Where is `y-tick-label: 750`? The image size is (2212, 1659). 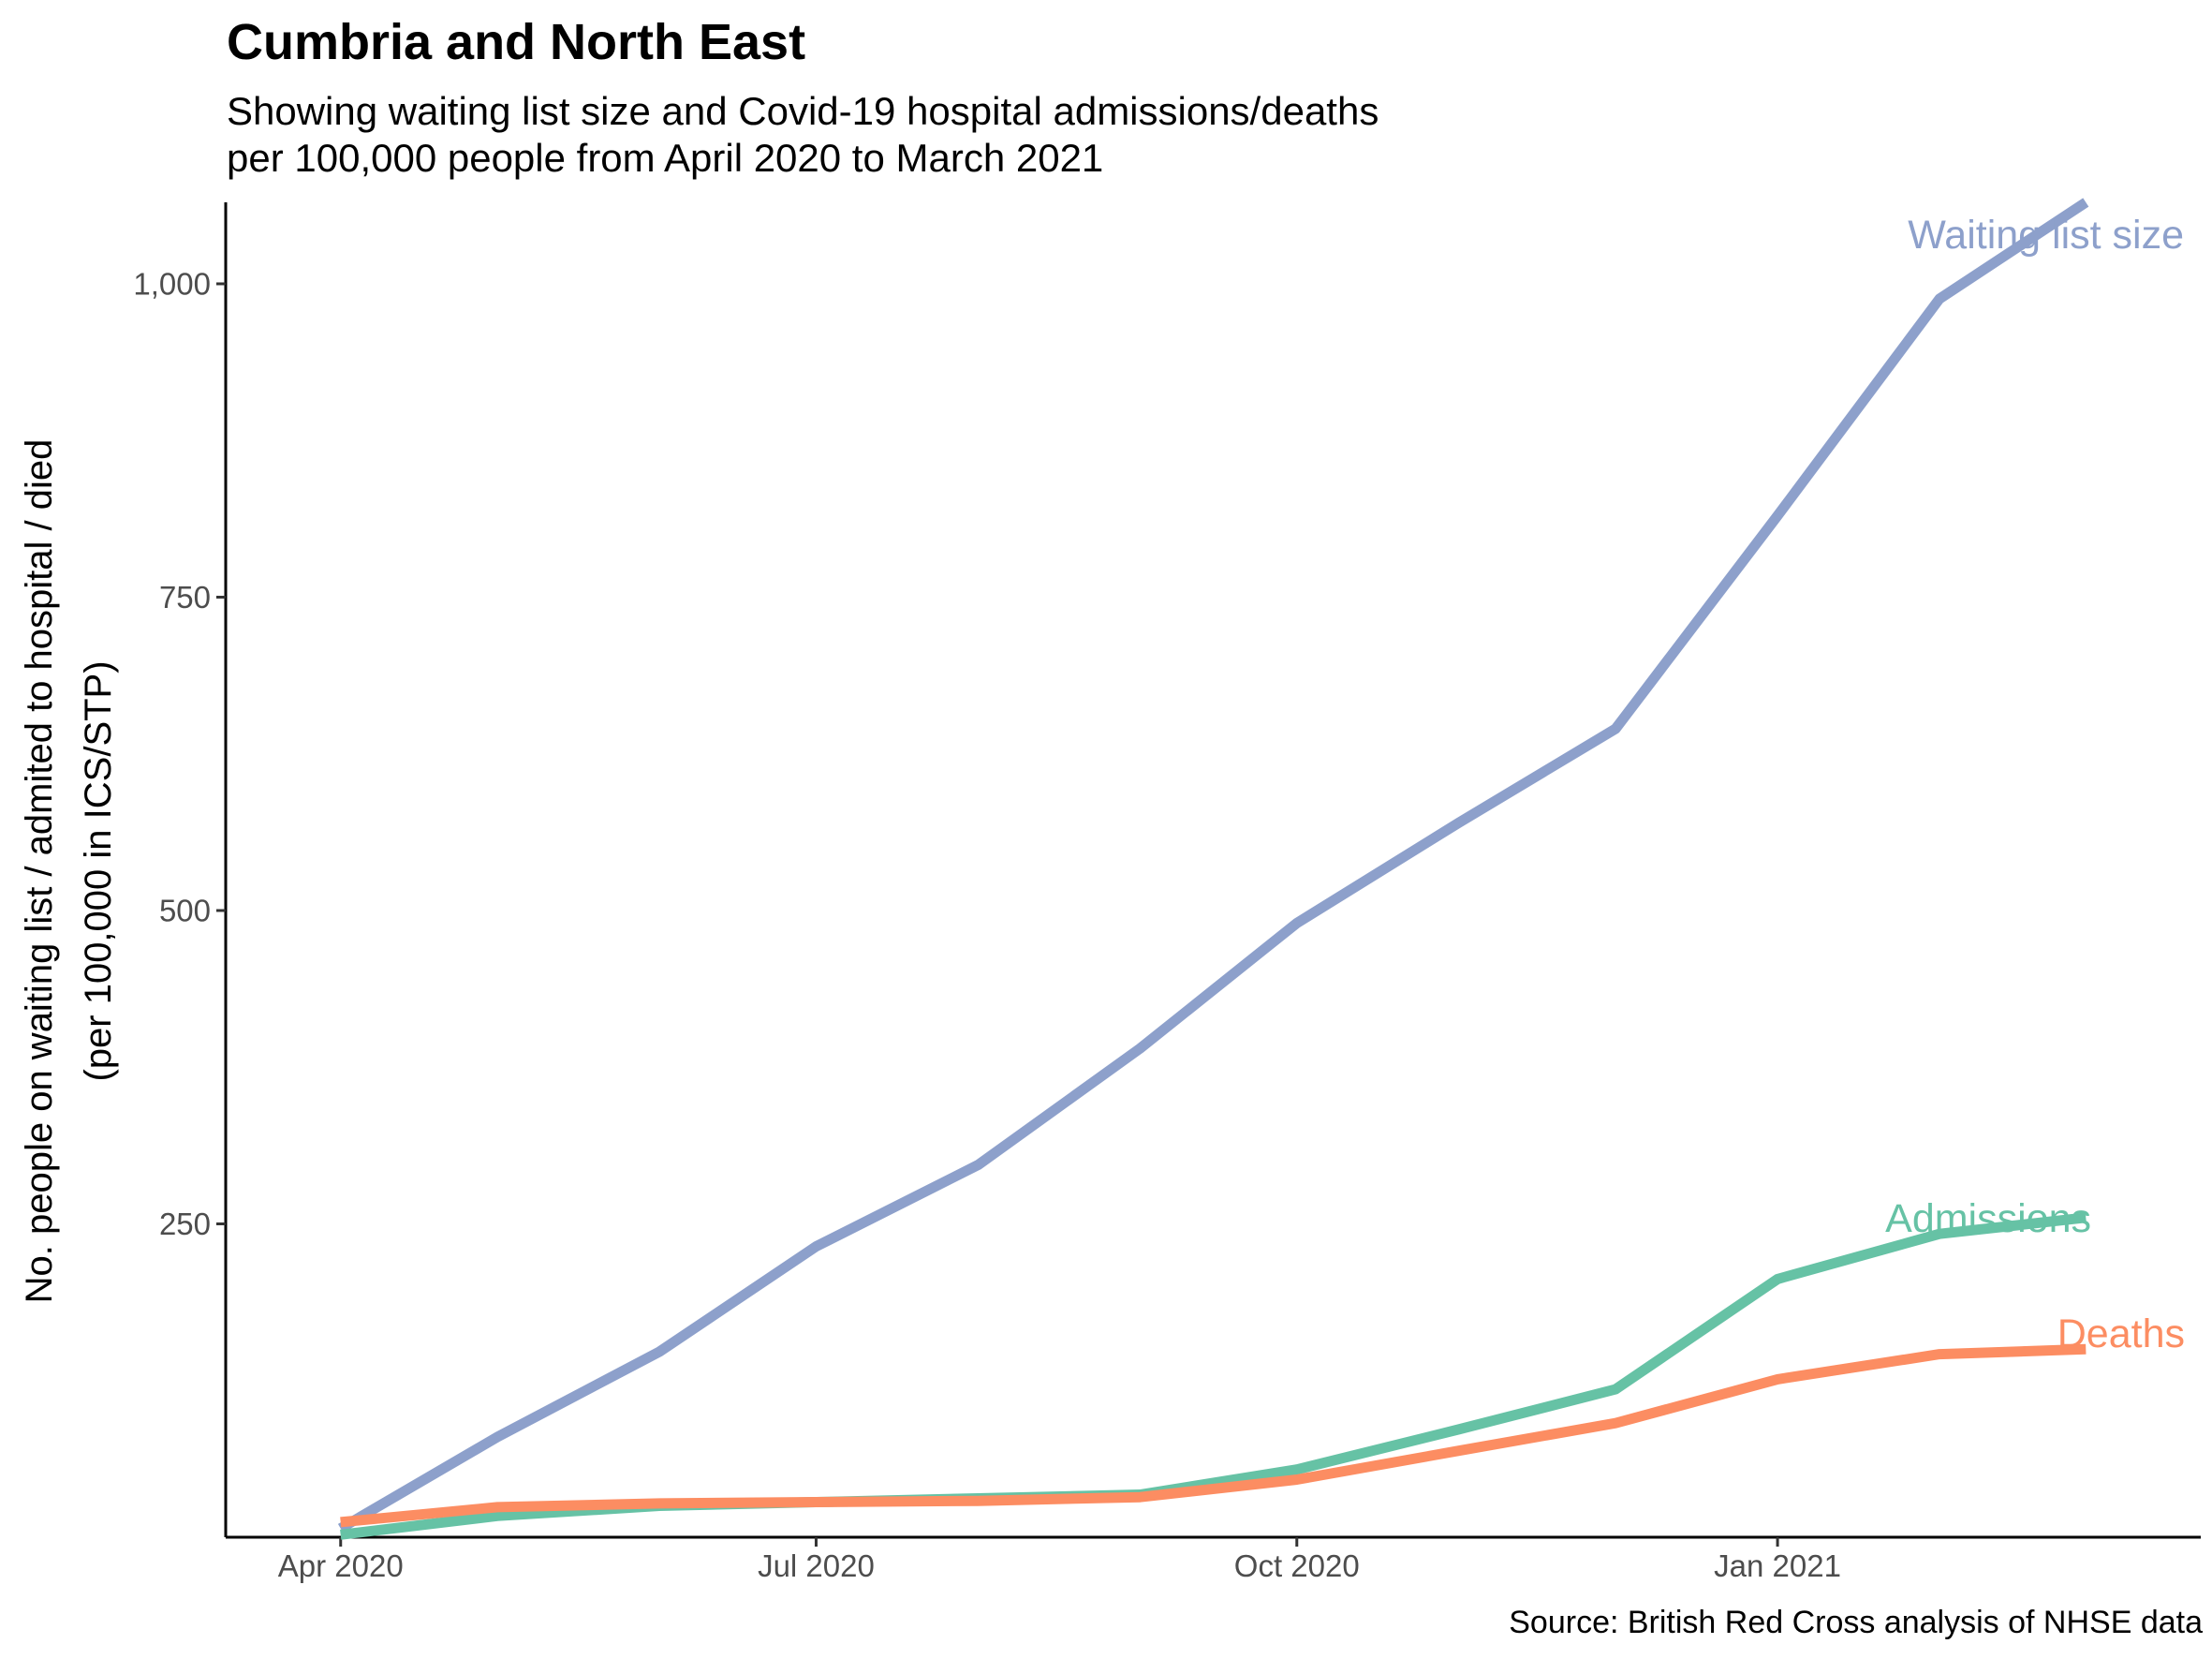 y-tick-label: 750 is located at coordinates (185, 597).